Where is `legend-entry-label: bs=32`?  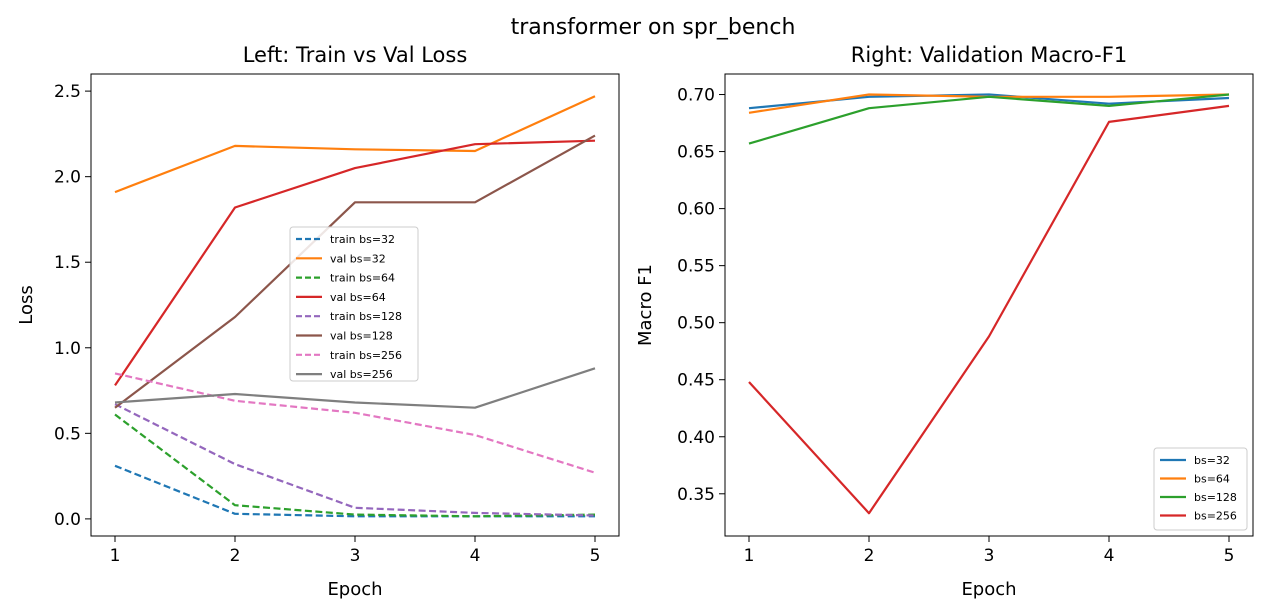
legend-entry-label: bs=32 is located at coordinates (1212, 460).